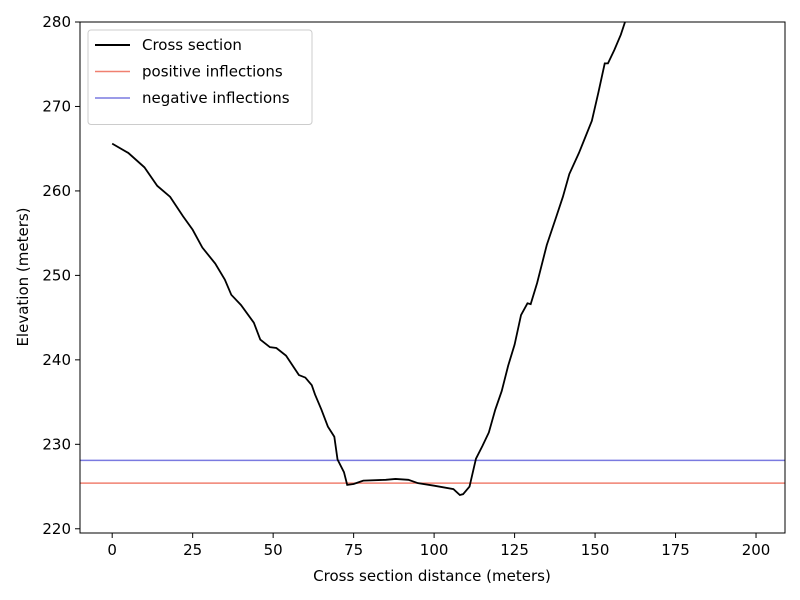 The height and width of the screenshot is (600, 800). I want to click on x-tick-label: 75, so click(353, 550).